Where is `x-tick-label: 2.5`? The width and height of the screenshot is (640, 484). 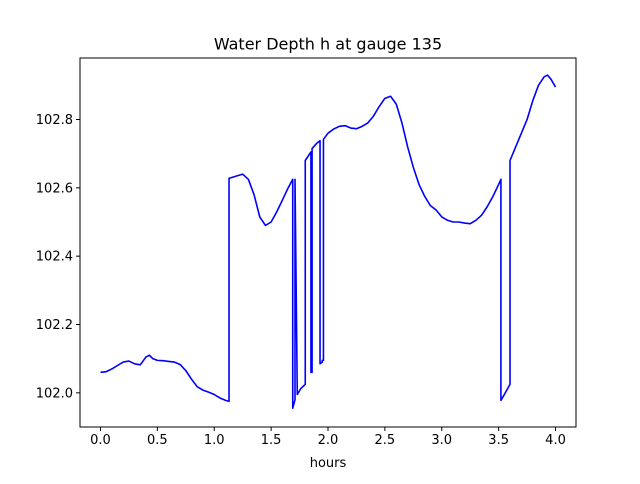
x-tick-label: 2.5 is located at coordinates (385, 440).